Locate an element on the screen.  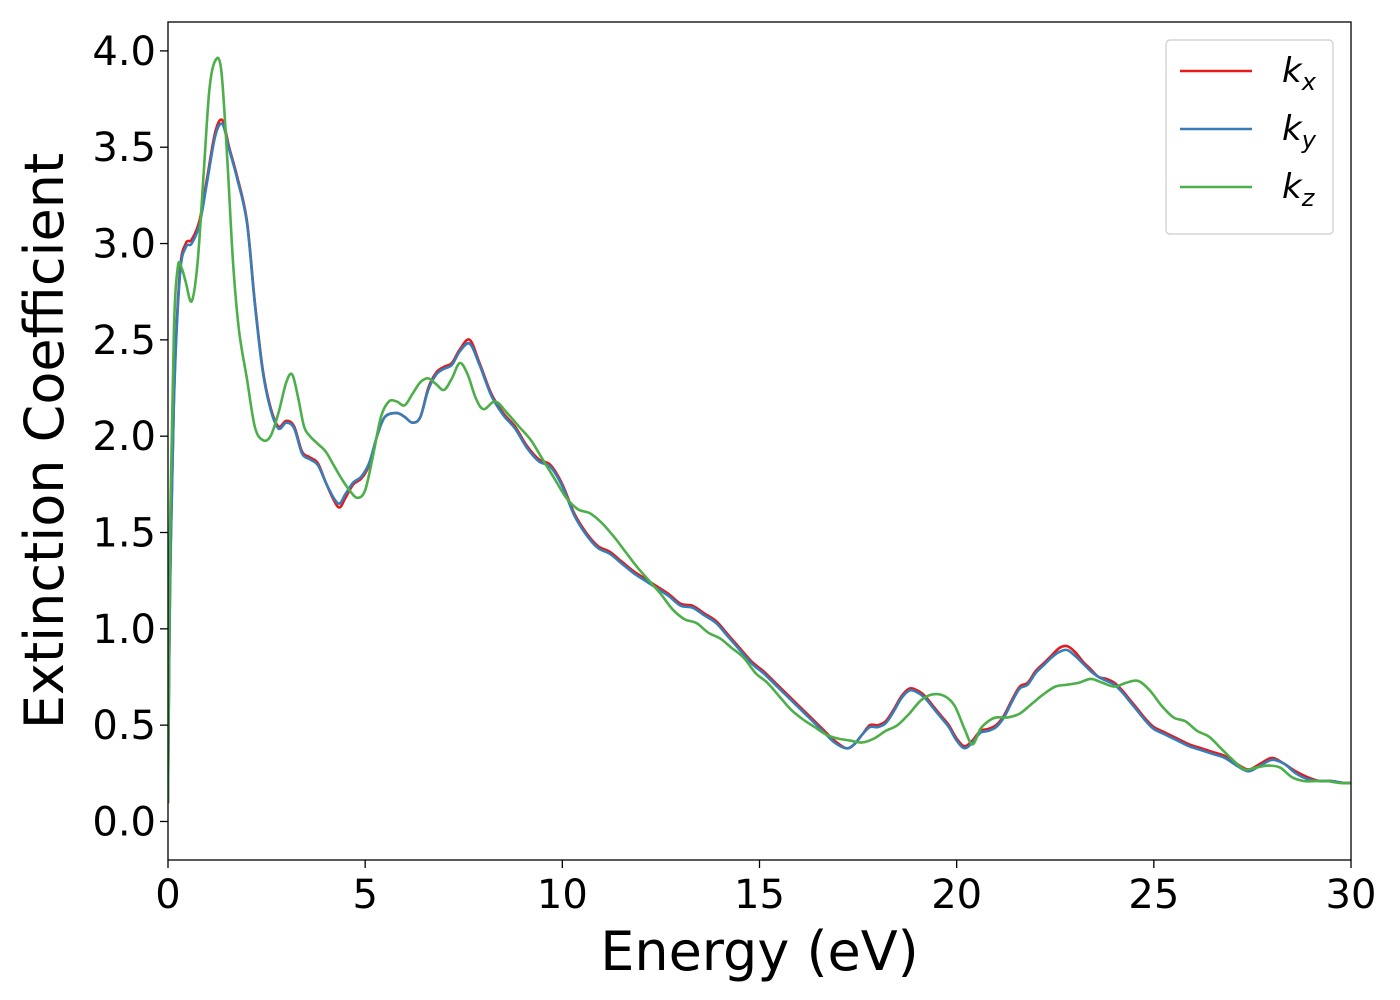
x-tick-label: 25 is located at coordinates (1153, 895).